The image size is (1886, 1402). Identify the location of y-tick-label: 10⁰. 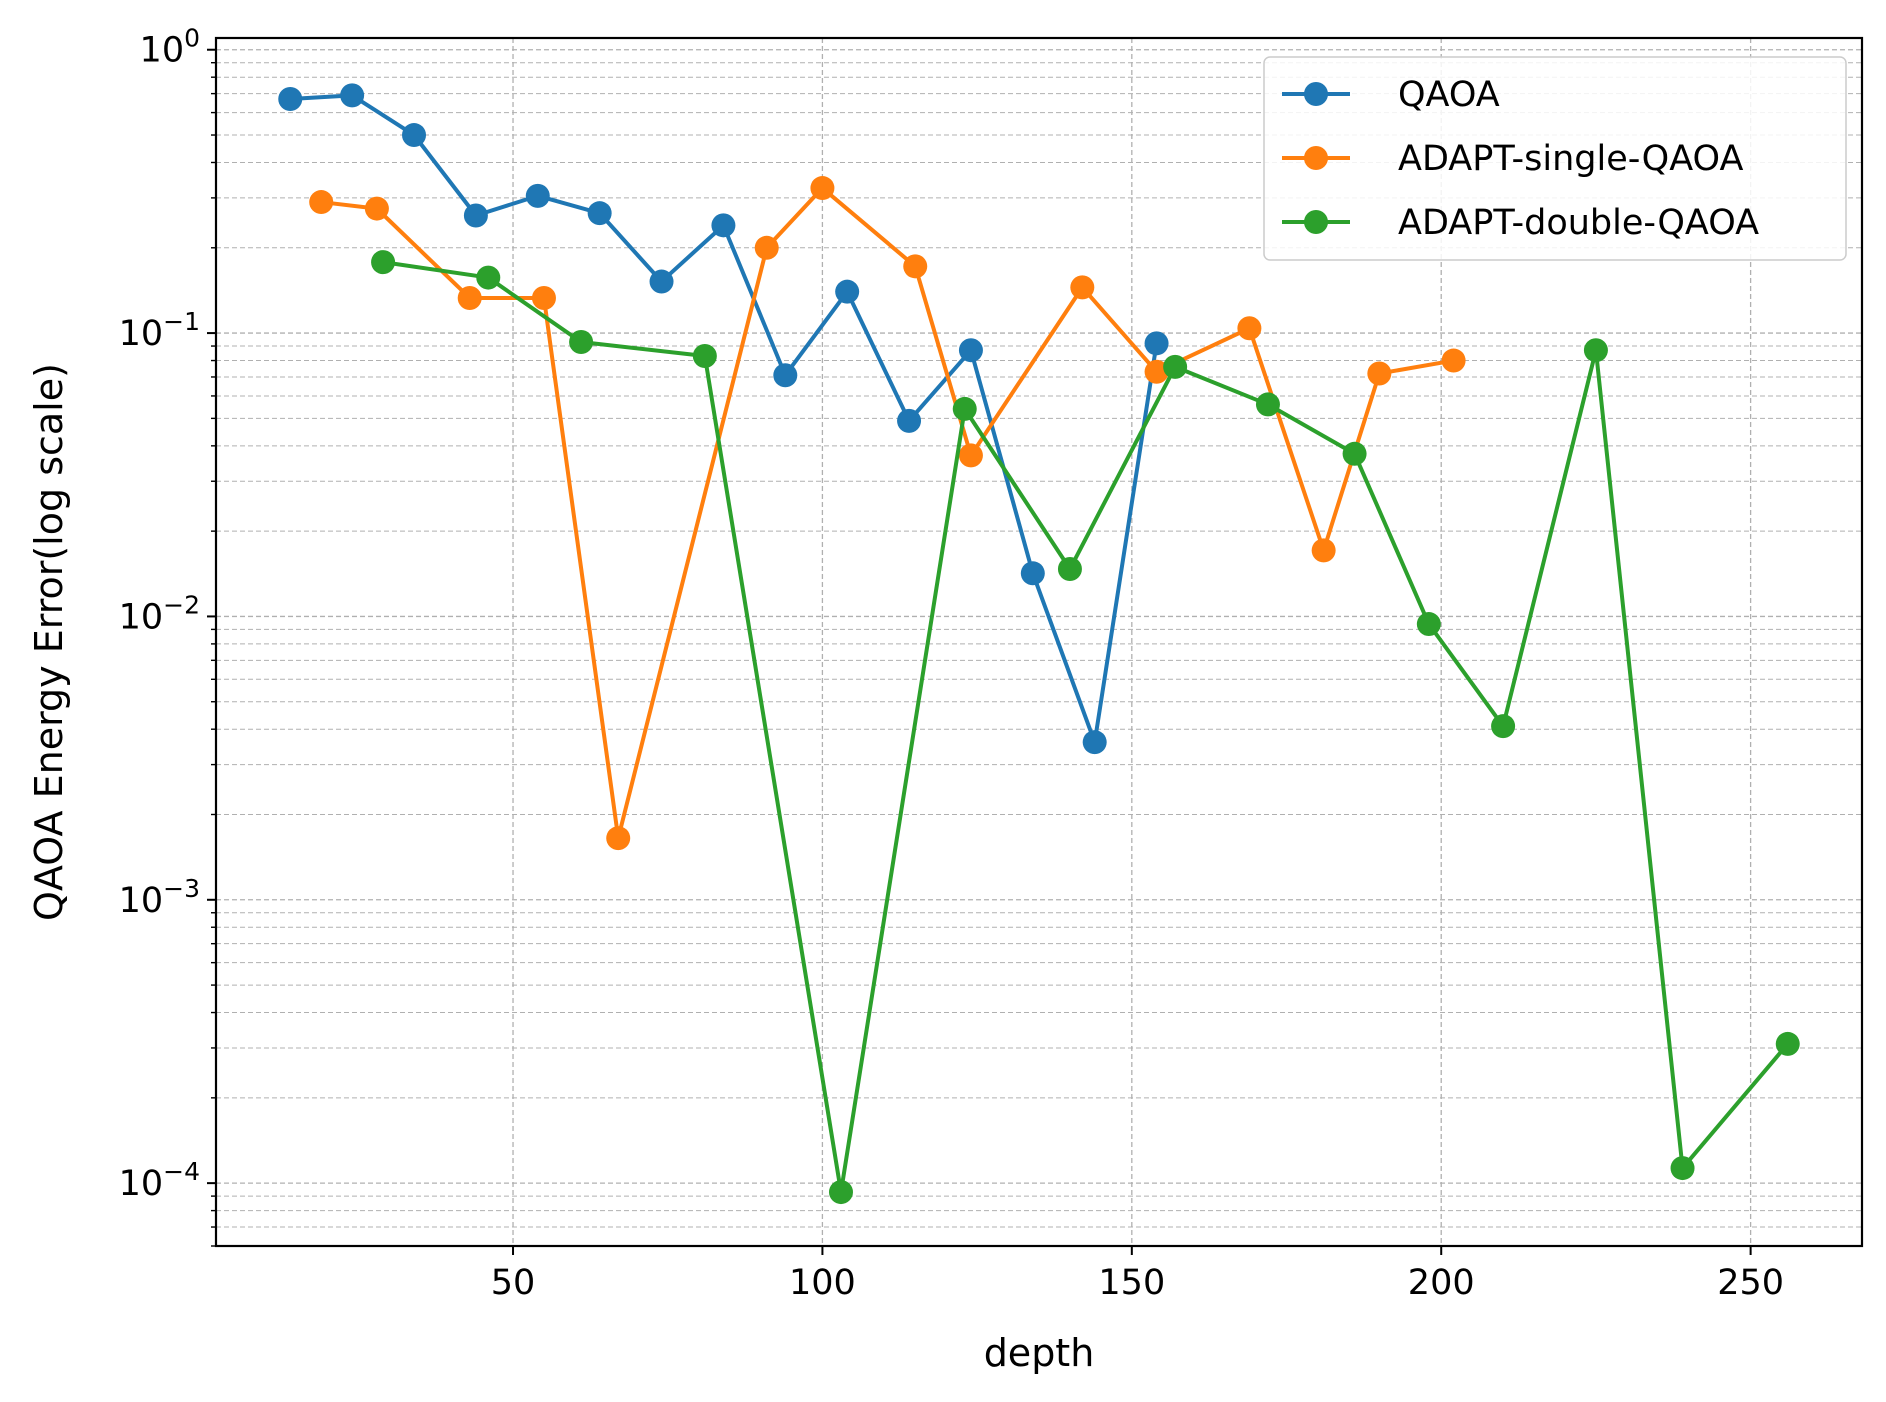
(170, 47).